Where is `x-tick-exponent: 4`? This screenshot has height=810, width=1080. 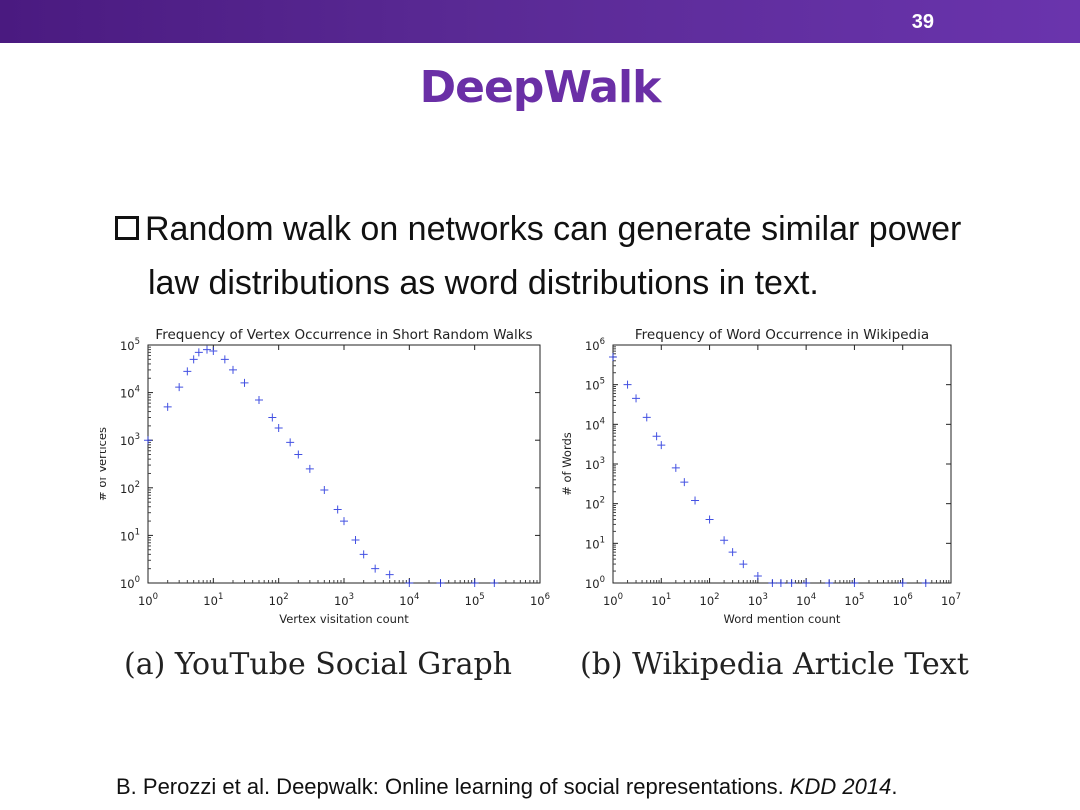 x-tick-exponent: 4 is located at coordinates (813, 597).